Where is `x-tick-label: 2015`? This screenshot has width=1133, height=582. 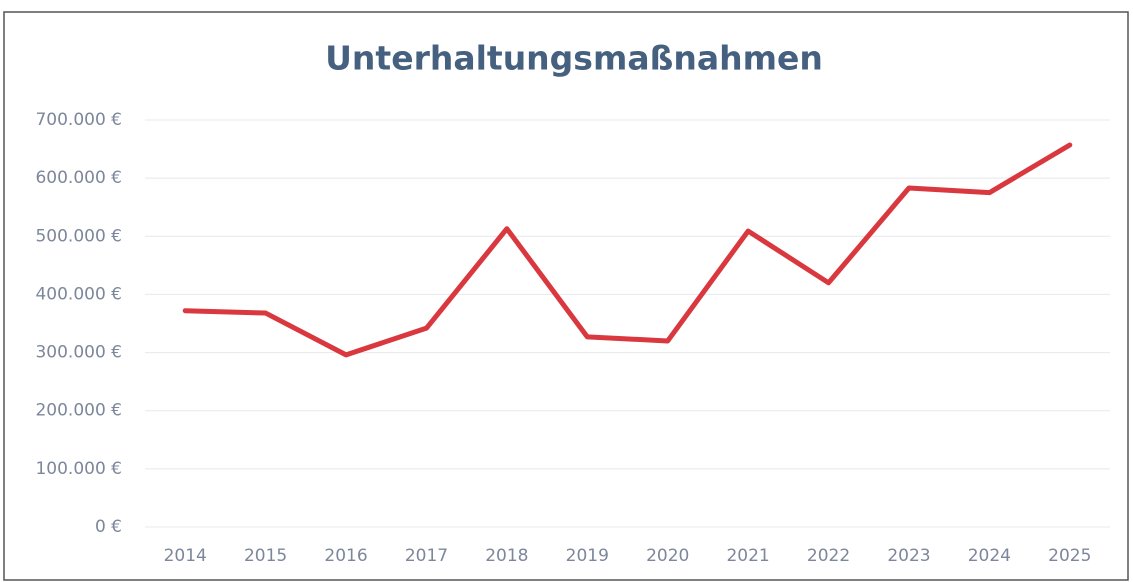 x-tick-label: 2015 is located at coordinates (265, 556).